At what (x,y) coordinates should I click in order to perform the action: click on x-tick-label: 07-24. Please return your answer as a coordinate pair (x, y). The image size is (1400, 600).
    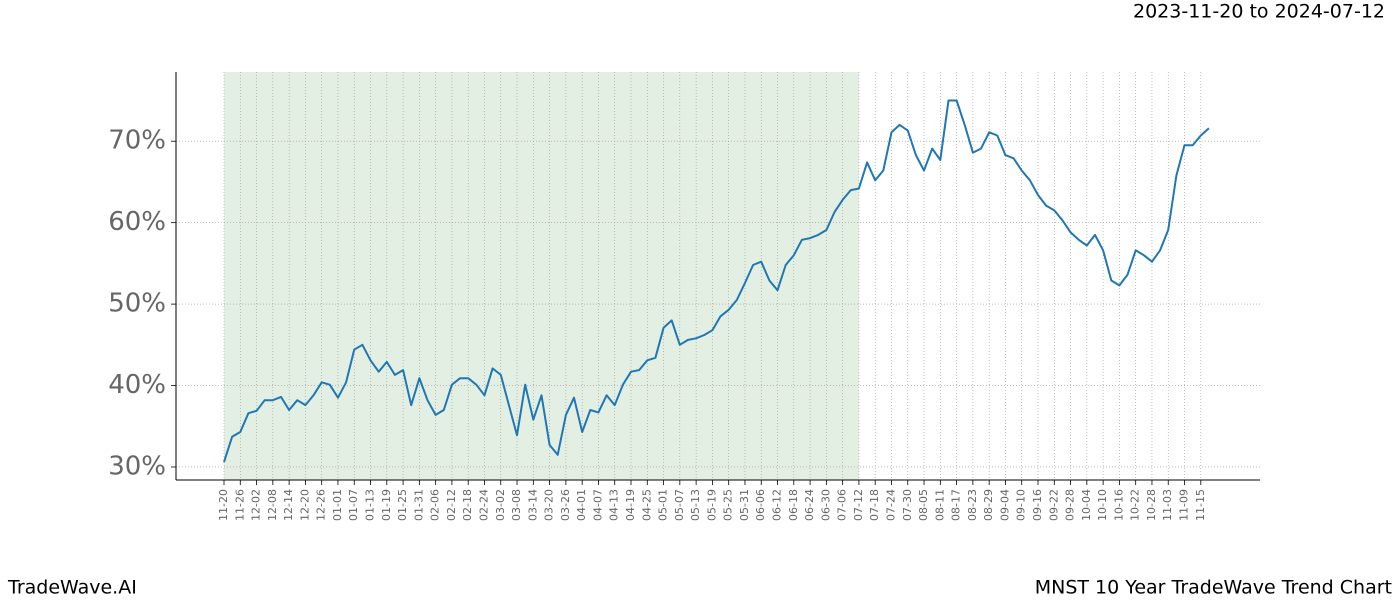
    Looking at the image, I should click on (890, 505).